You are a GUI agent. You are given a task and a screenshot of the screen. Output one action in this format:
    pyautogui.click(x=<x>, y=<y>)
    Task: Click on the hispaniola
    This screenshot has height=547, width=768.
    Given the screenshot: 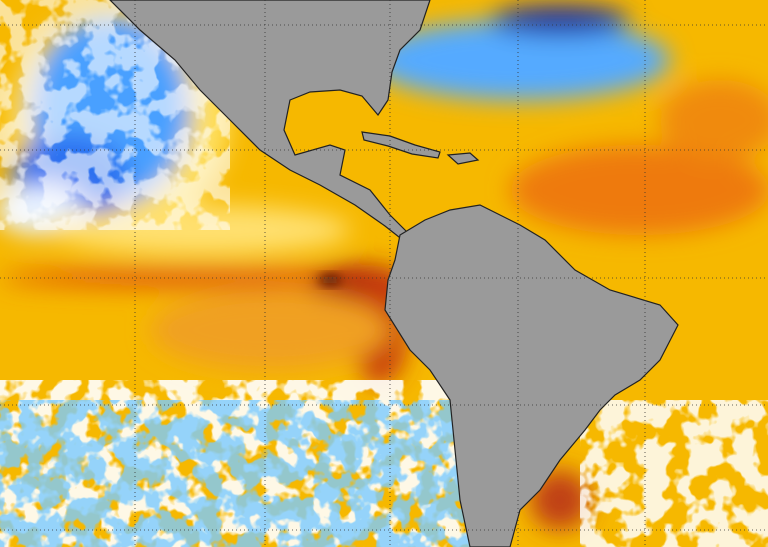 What is the action you would take?
    pyautogui.click(x=463, y=158)
    